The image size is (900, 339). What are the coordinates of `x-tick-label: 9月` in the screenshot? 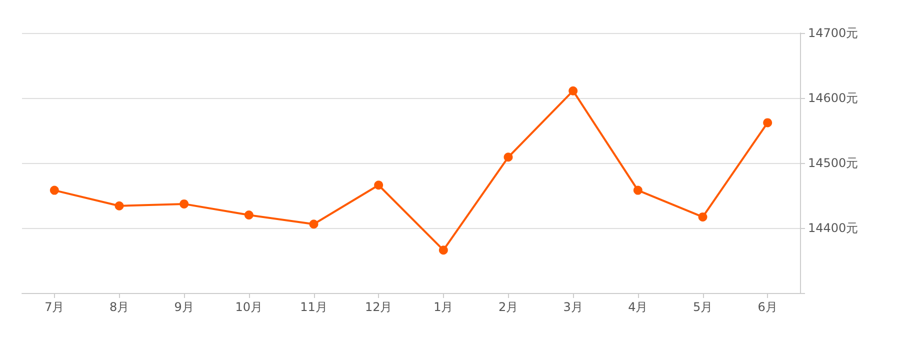 It's located at (184, 307).